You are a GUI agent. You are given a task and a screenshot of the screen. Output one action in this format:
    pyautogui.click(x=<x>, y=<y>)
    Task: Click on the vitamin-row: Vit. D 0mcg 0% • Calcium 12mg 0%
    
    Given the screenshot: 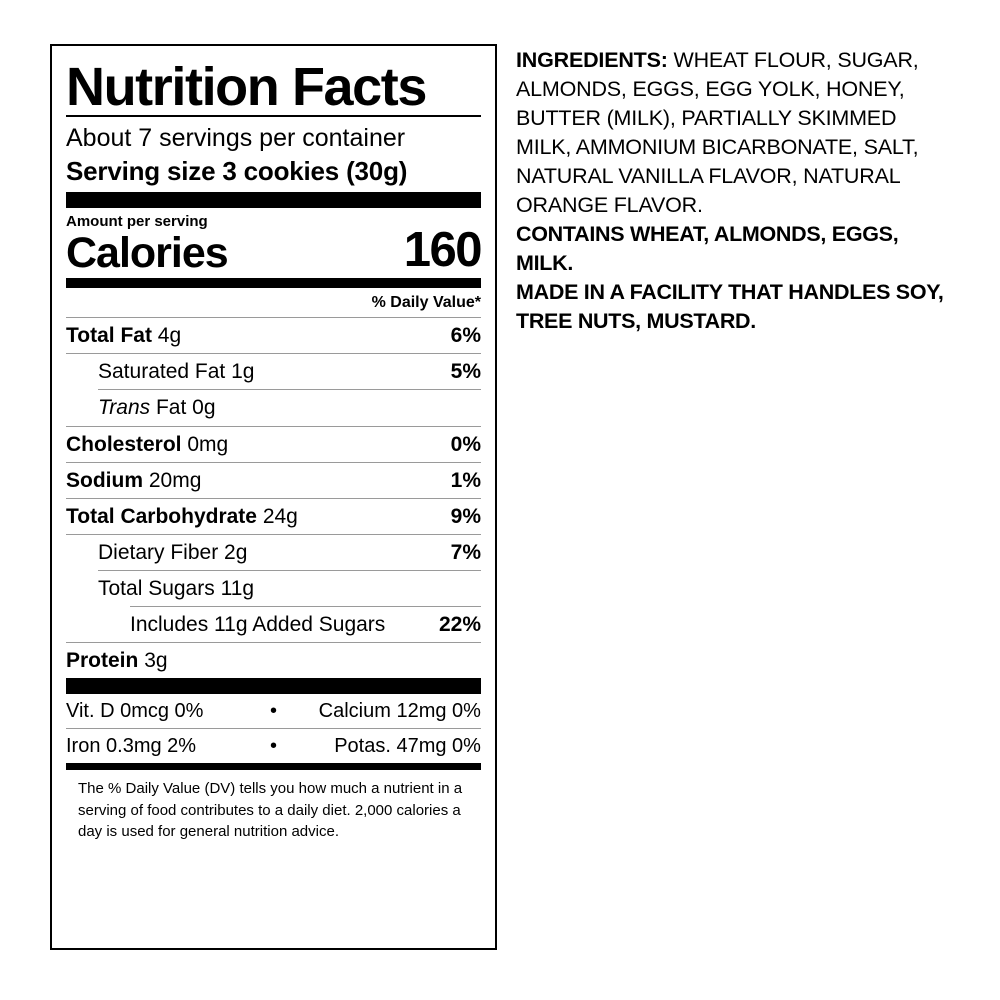 What is the action you would take?
    pyautogui.click(x=273, y=711)
    